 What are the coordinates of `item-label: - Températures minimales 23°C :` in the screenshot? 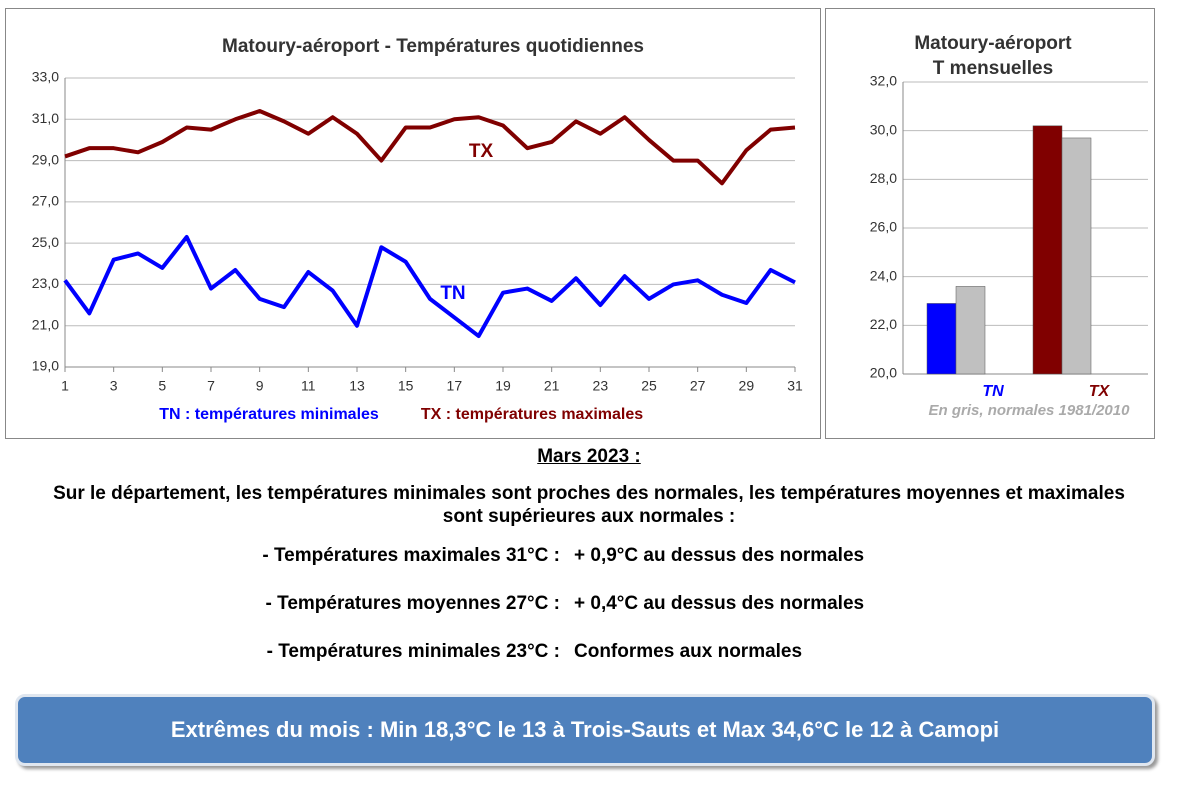 It's located at (413, 651).